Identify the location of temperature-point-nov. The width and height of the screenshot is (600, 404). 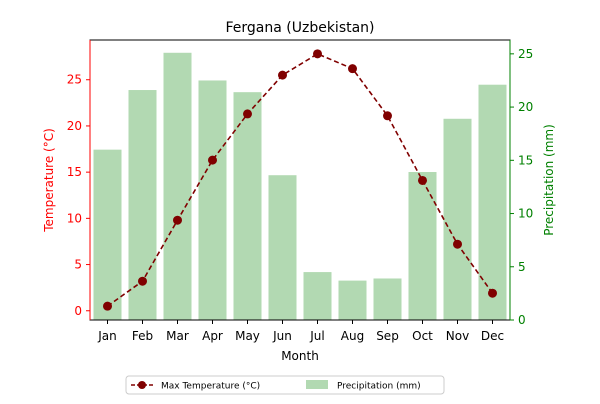
(457, 244).